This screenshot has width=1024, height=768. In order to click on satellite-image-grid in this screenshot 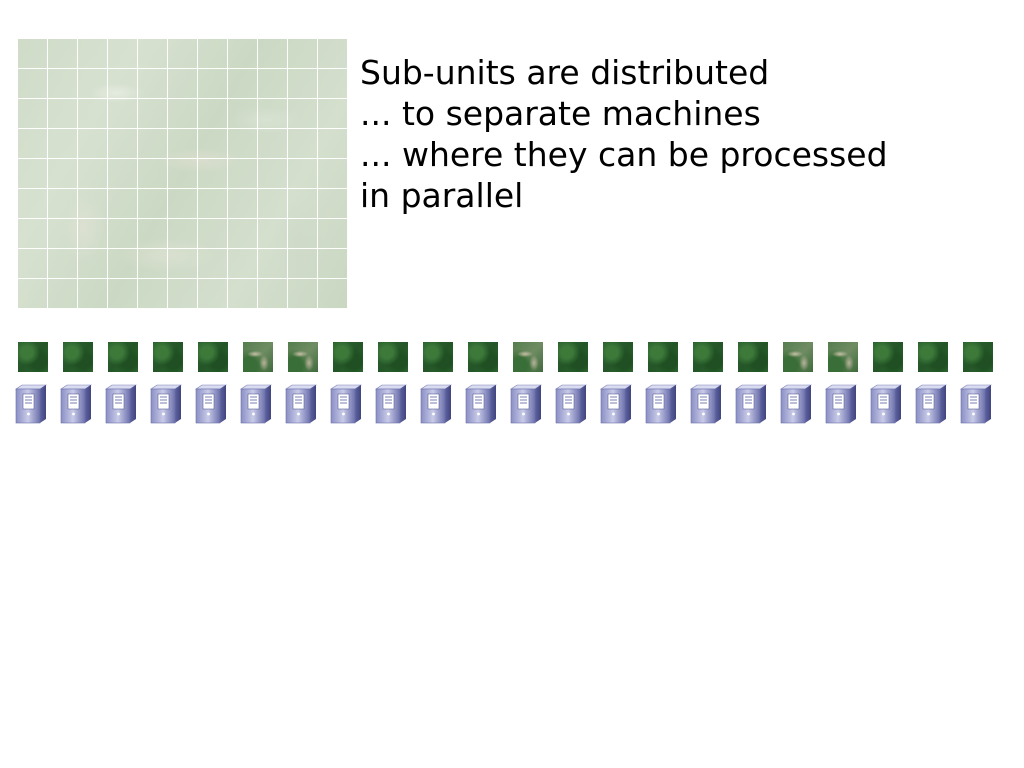, I will do `click(183, 174)`.